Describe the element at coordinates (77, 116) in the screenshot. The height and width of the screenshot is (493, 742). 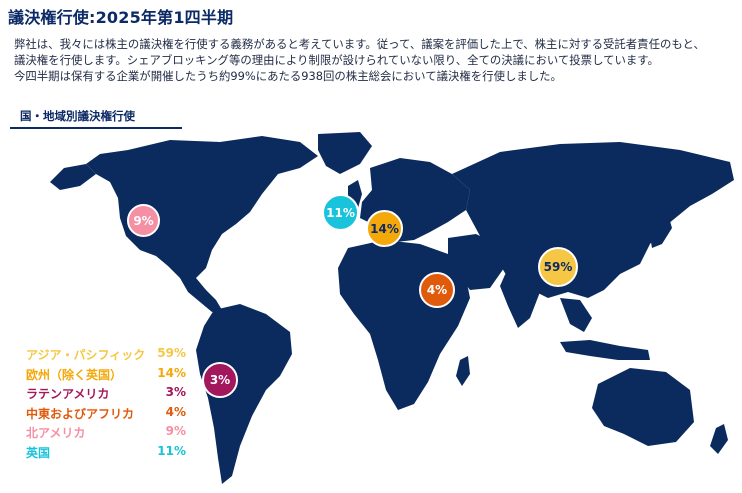
I see `section-heading-label: 国・地域別議決権行使` at that location.